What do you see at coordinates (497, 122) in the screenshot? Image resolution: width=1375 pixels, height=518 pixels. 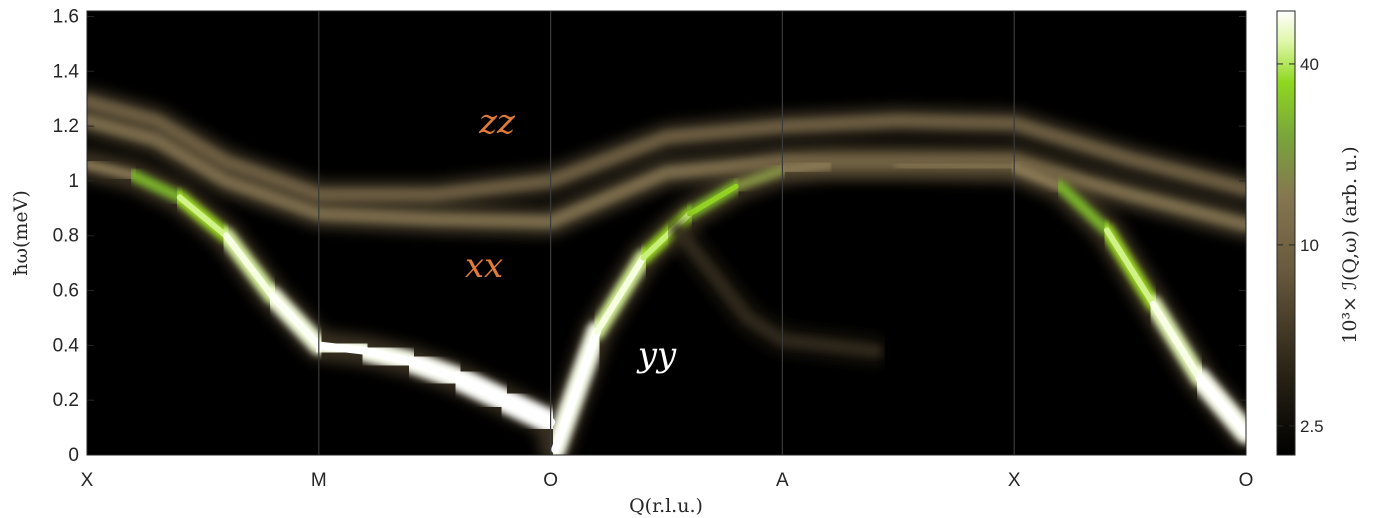 I see `series-label-zz: zz` at bounding box center [497, 122].